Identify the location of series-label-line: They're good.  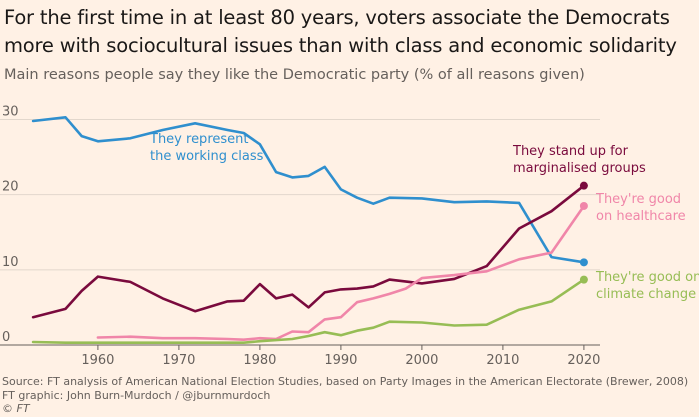
(638, 199).